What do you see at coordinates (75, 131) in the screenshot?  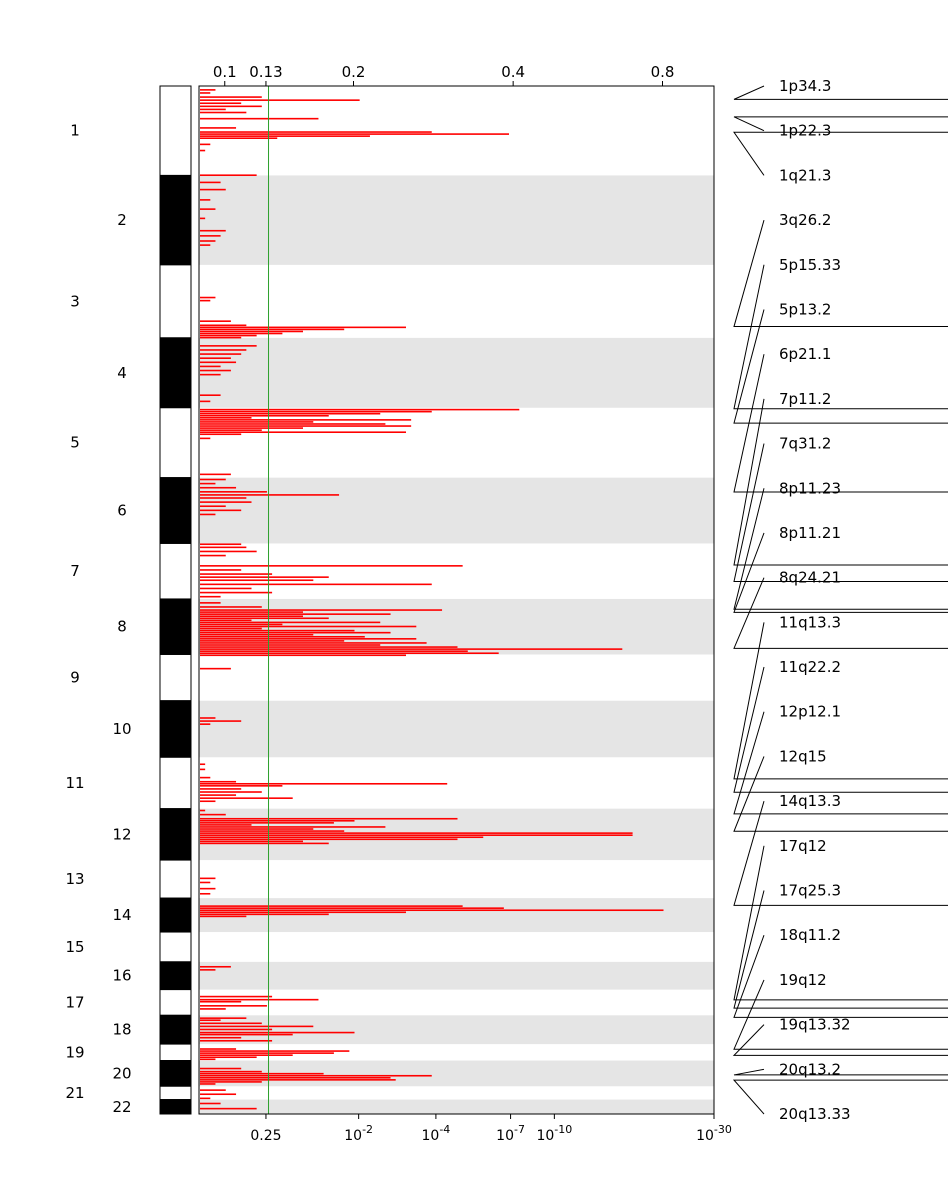 I see `chromosome-label-1: 1` at bounding box center [75, 131].